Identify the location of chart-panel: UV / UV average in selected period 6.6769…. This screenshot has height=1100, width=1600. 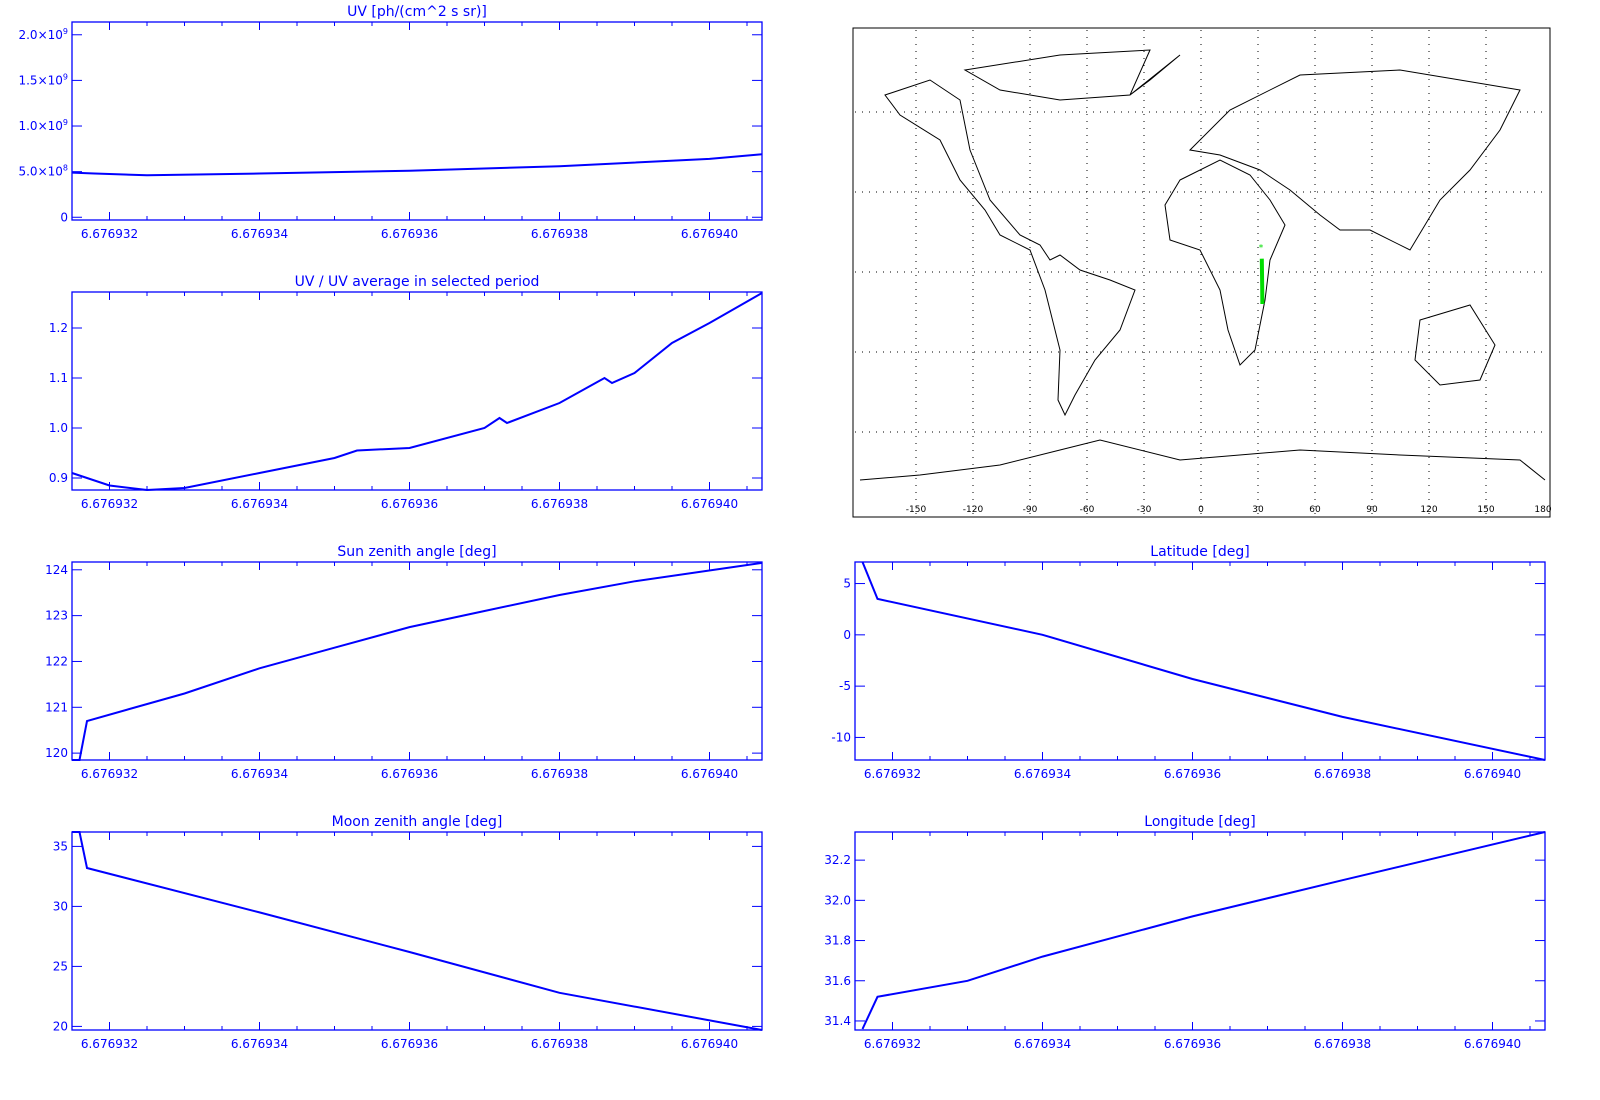
(406, 392).